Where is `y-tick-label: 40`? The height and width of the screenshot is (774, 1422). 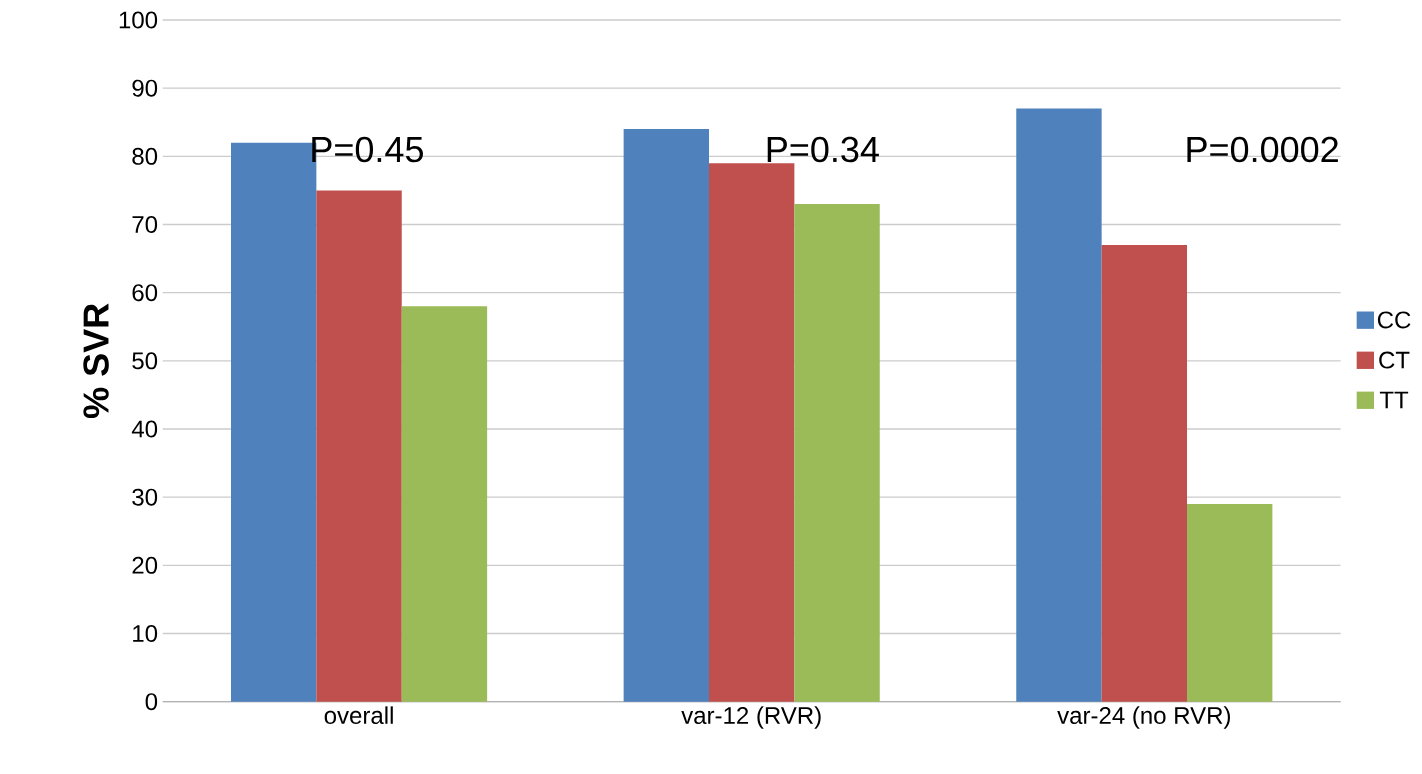
y-tick-label: 40 is located at coordinates (144, 429).